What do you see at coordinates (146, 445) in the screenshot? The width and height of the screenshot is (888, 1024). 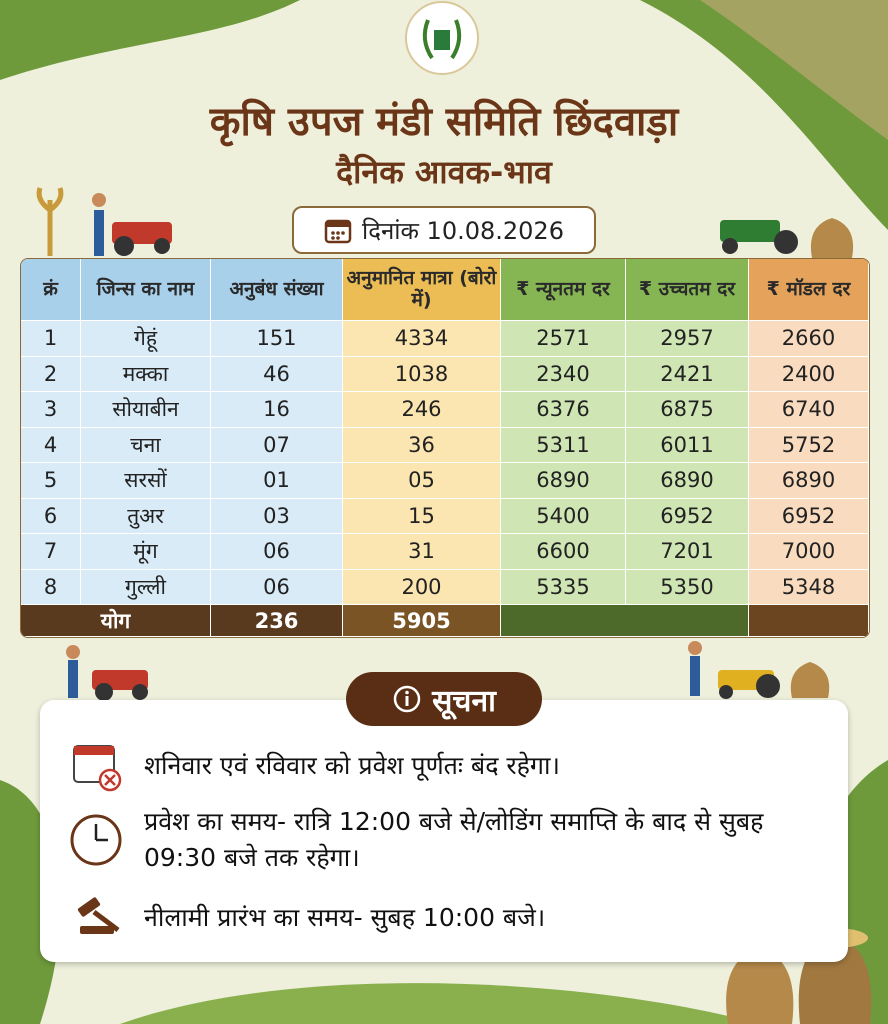 I see `table-cell: चना` at bounding box center [146, 445].